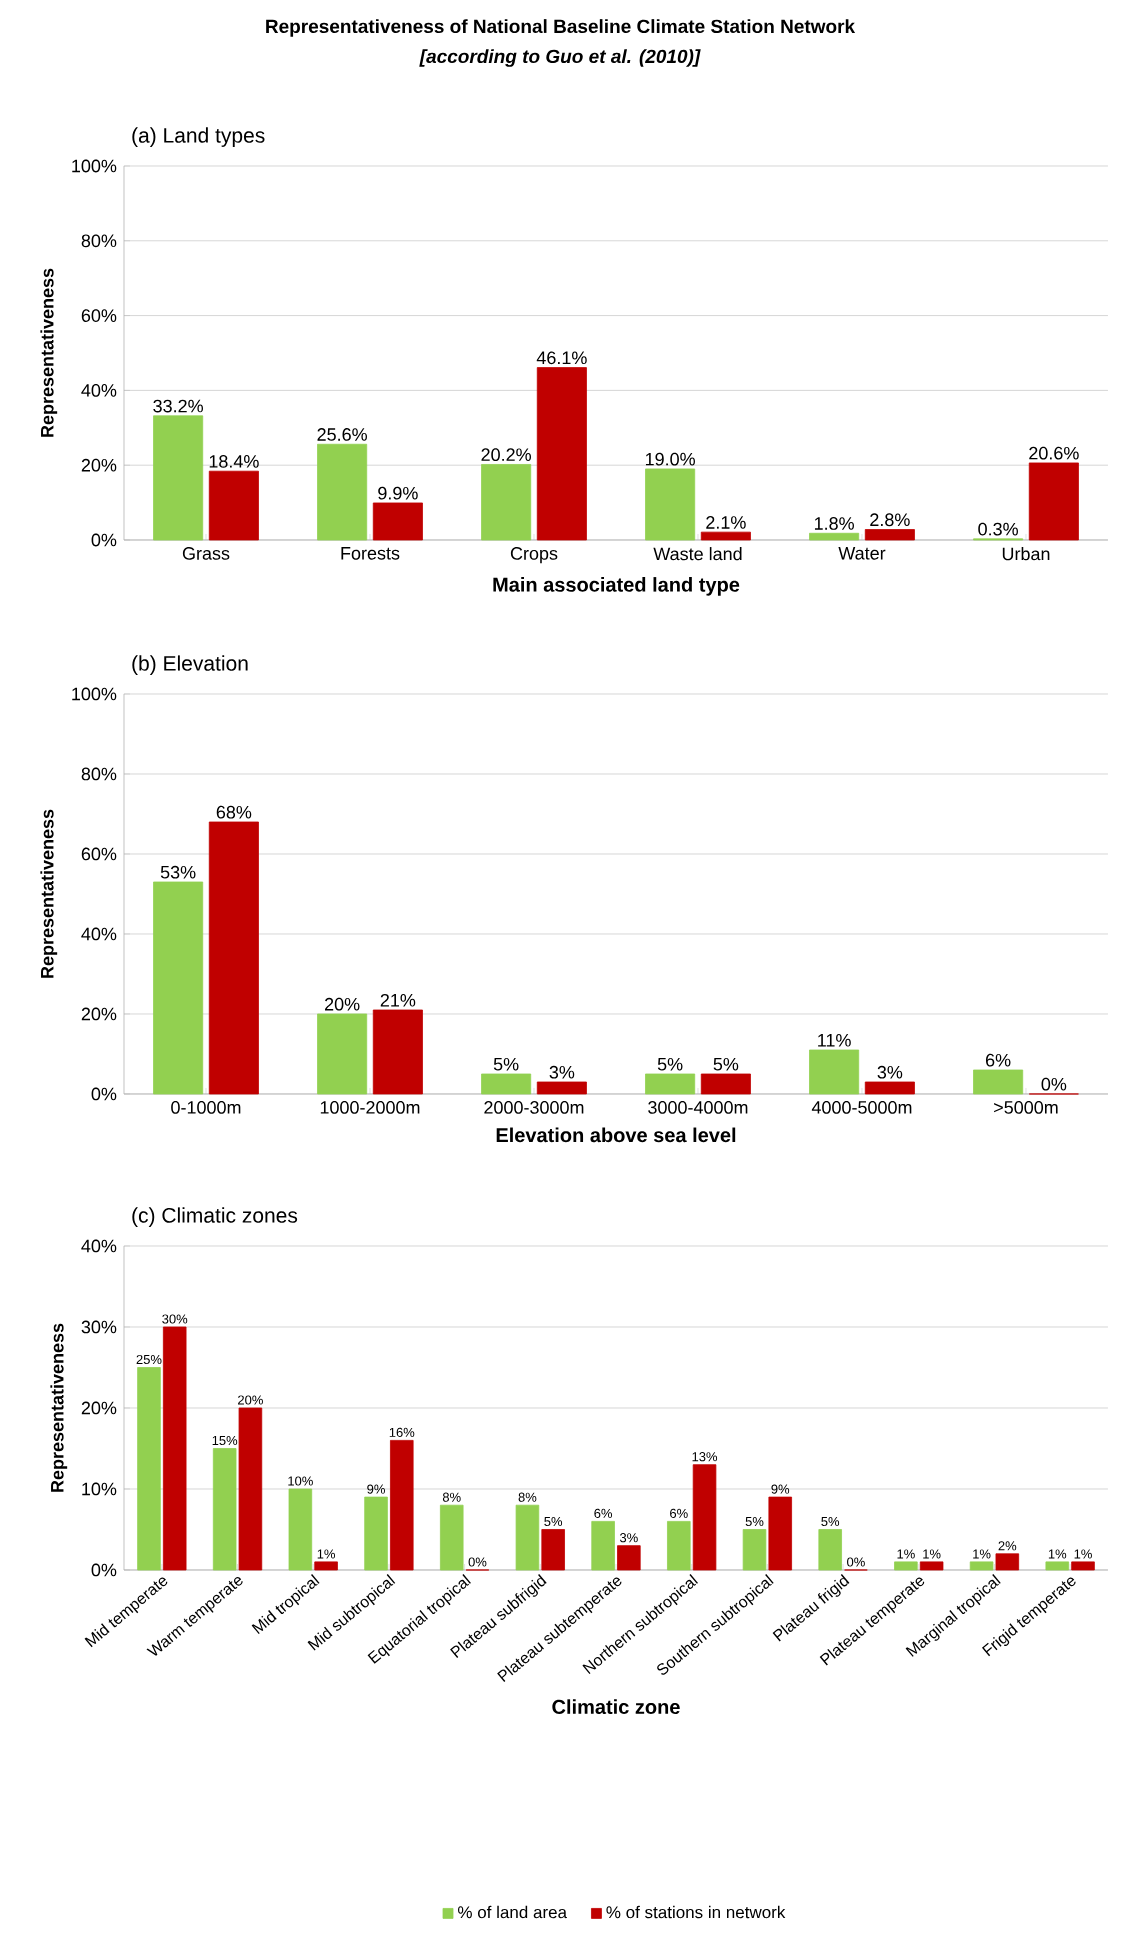 Image resolution: width=1122 pixels, height=1948 pixels. I want to click on x-tick-label: Urban, so click(1026, 554).